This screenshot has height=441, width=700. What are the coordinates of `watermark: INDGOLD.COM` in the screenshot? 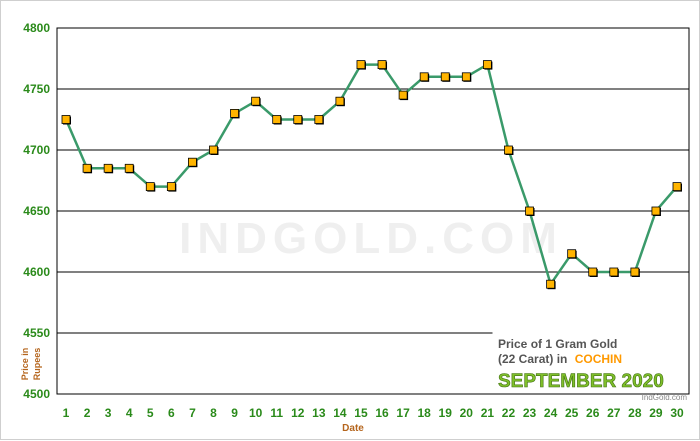 It's located at (371, 238).